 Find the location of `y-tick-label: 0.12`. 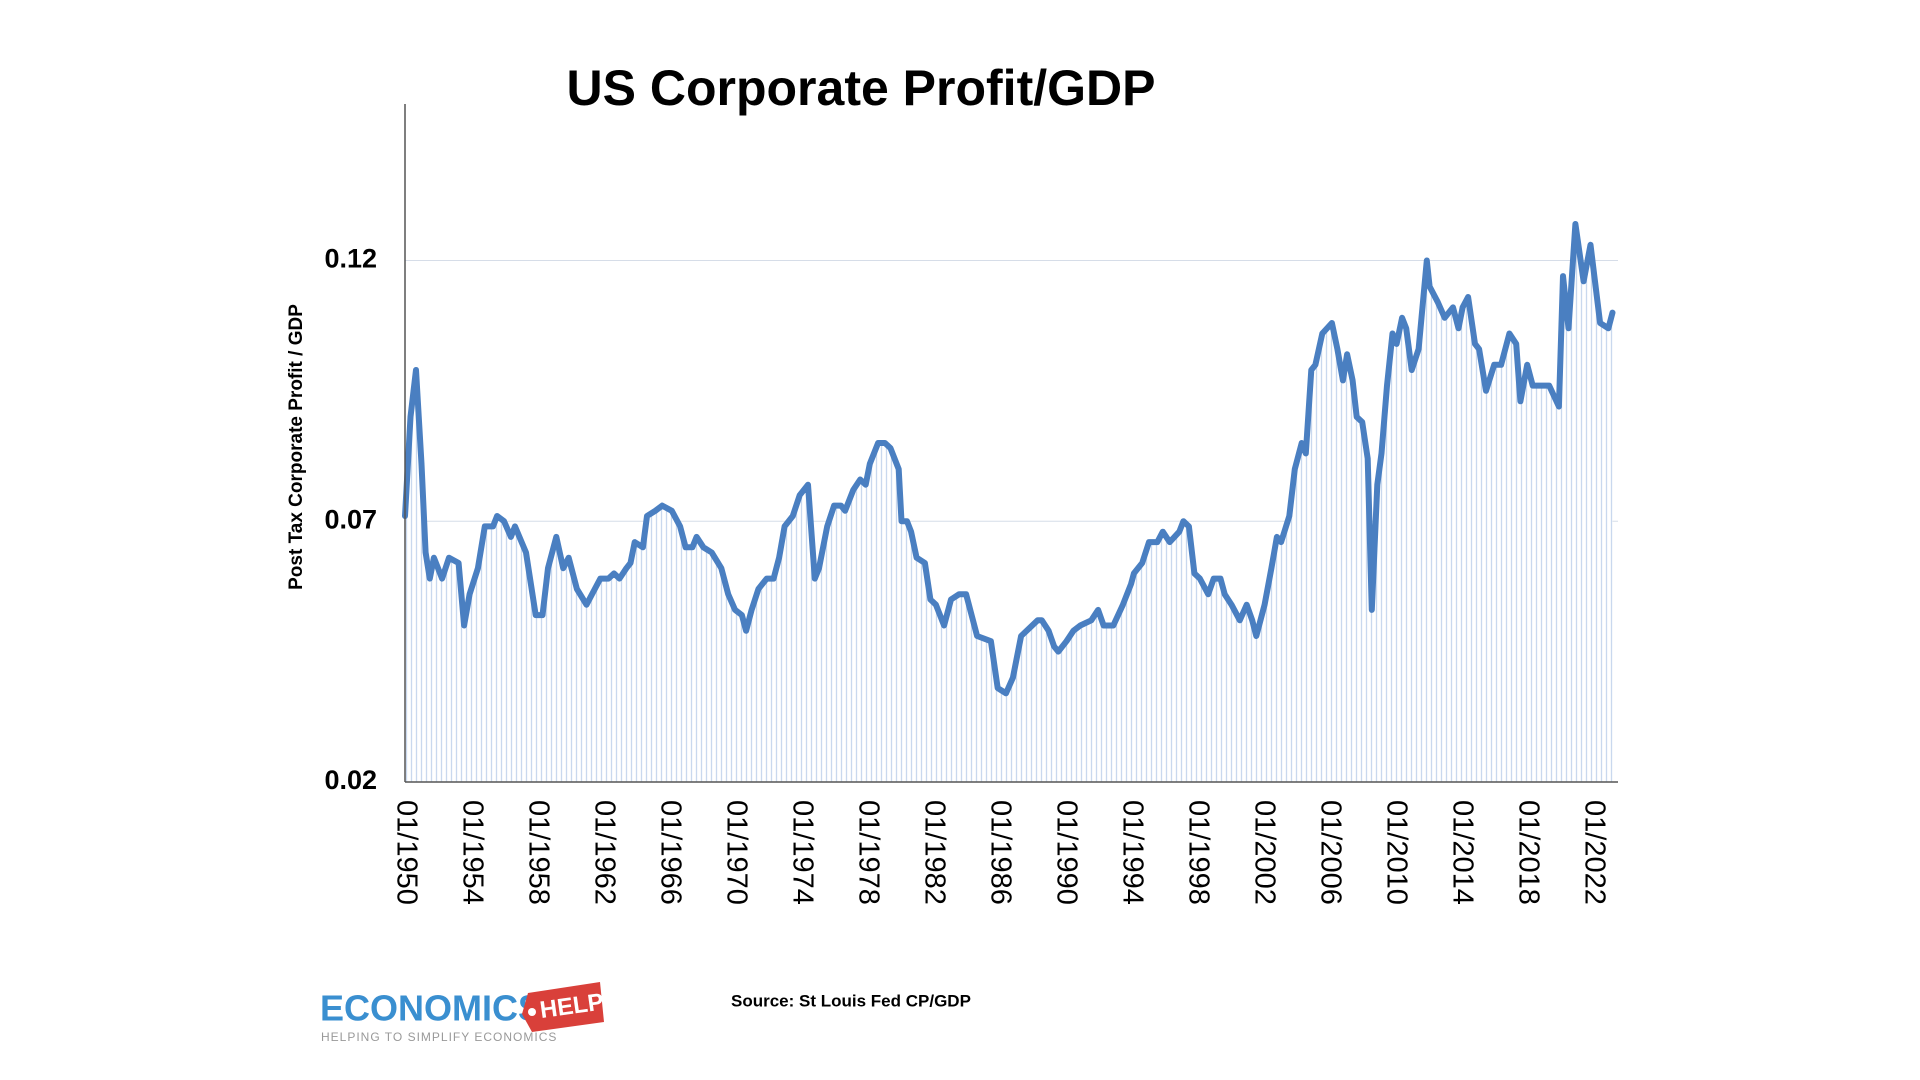

y-tick-label: 0.12 is located at coordinates (350, 259).